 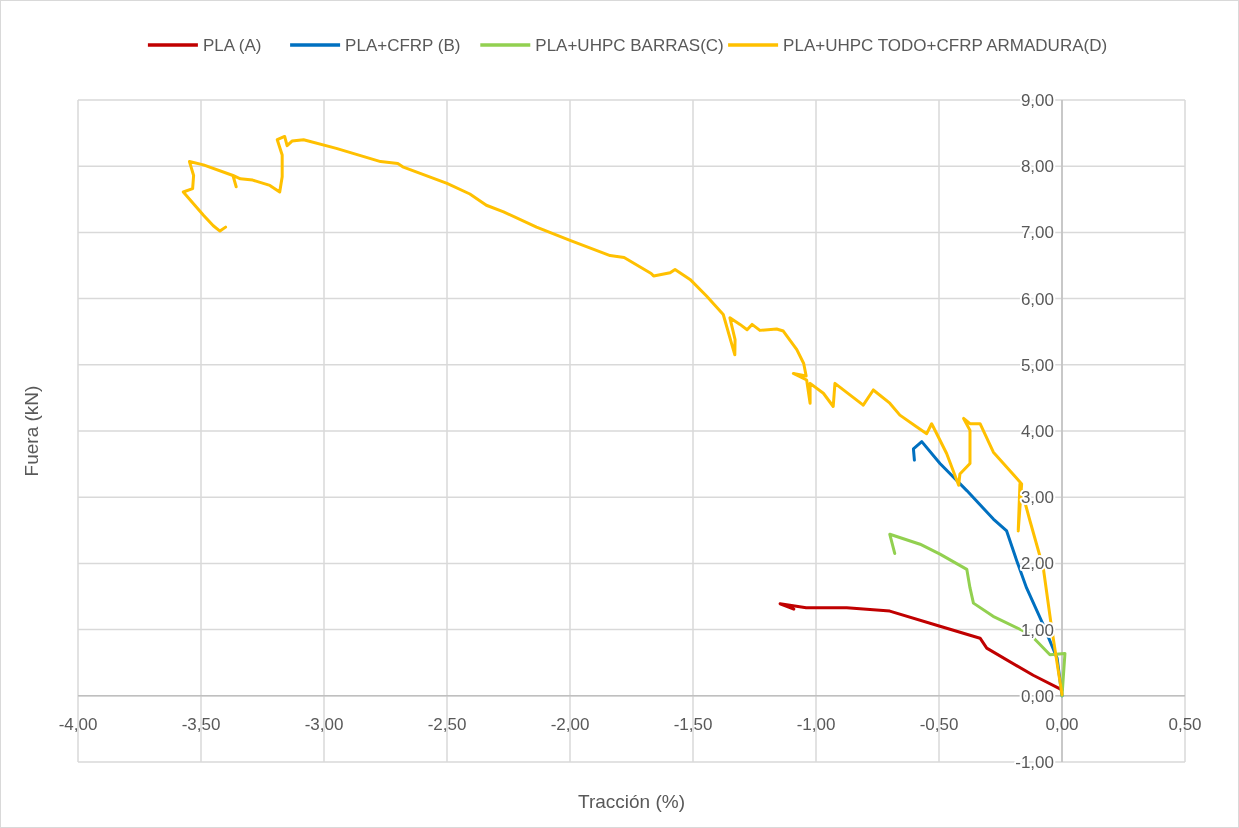 What do you see at coordinates (1037, 233) in the screenshot?
I see `y-tick-label: 7,00` at bounding box center [1037, 233].